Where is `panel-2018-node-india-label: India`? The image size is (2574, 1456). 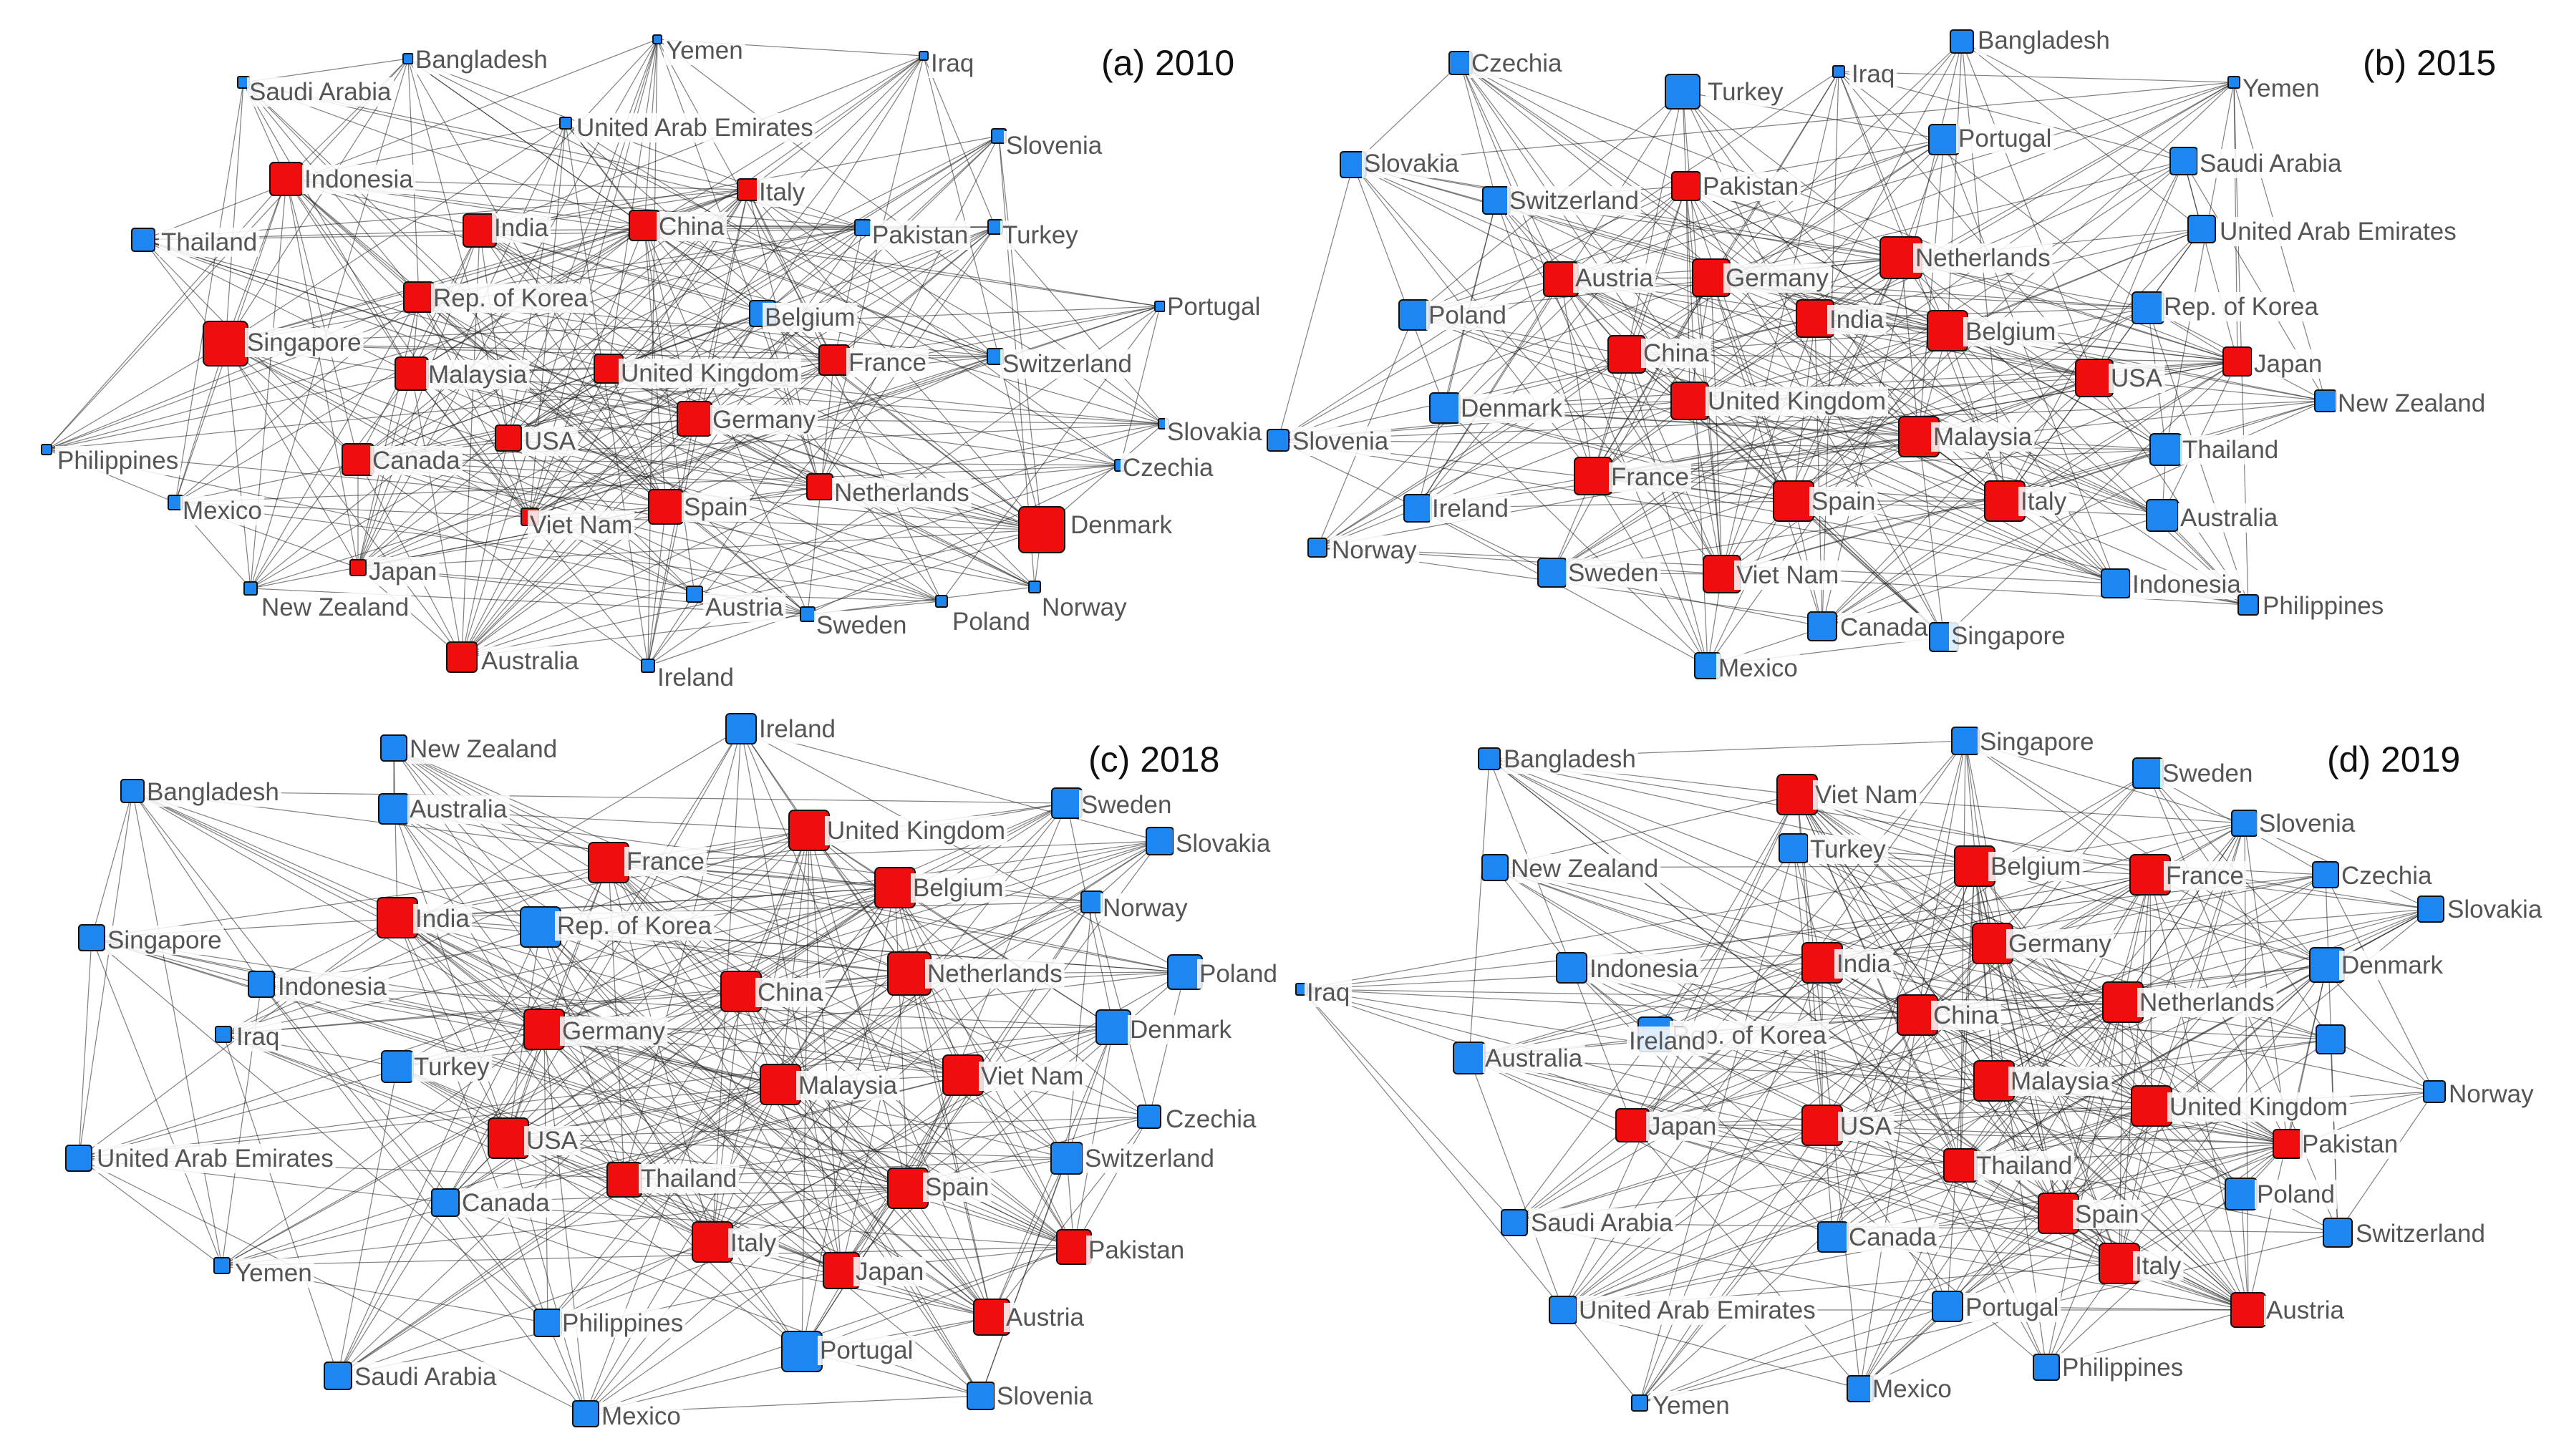
panel-2018-node-india-label: India is located at coordinates (442, 919).